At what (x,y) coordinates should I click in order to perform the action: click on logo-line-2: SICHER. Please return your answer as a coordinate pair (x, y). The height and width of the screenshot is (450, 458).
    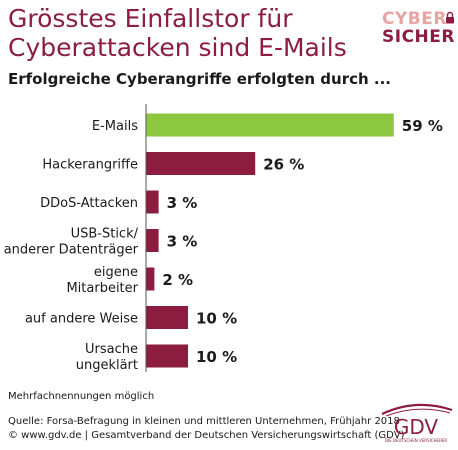
    Looking at the image, I should click on (418, 37).